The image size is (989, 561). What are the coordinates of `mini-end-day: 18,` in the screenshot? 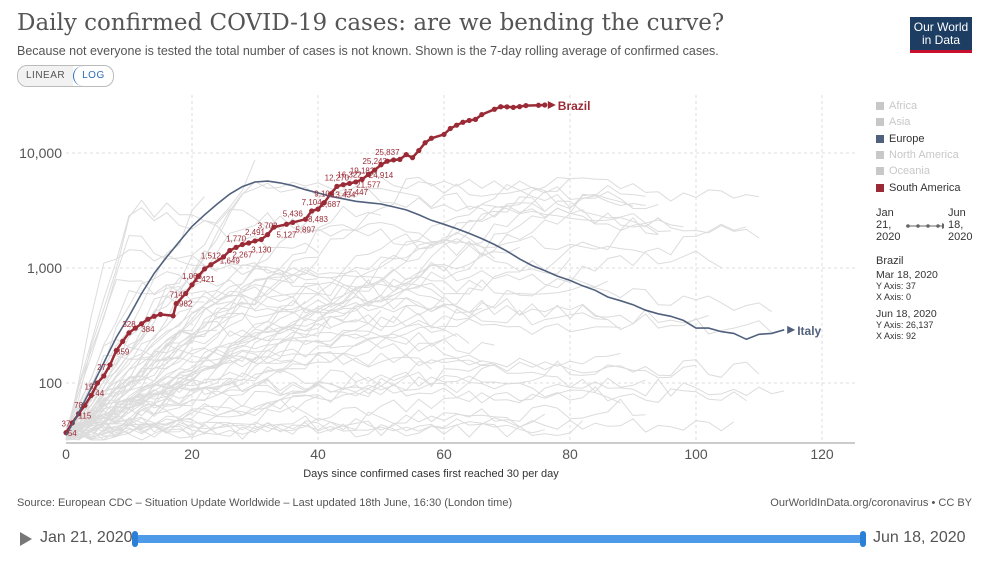 It's located at (956, 225).